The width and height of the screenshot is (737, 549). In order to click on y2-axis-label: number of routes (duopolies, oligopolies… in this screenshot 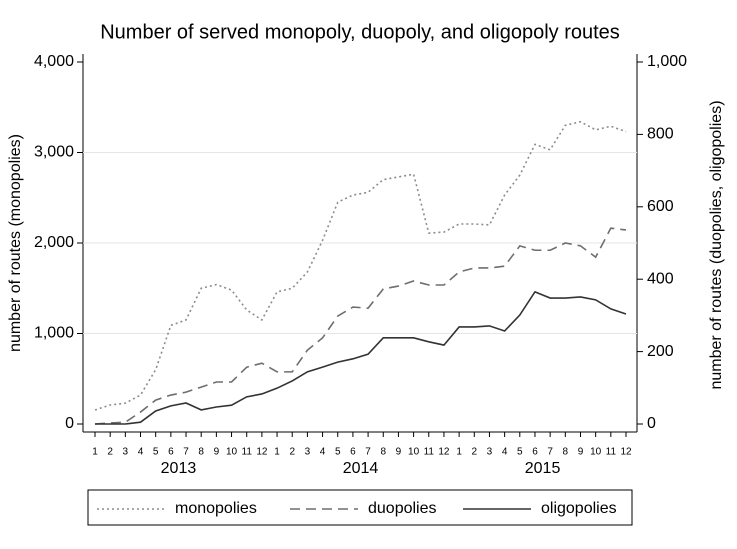, I will do `click(716, 244)`.